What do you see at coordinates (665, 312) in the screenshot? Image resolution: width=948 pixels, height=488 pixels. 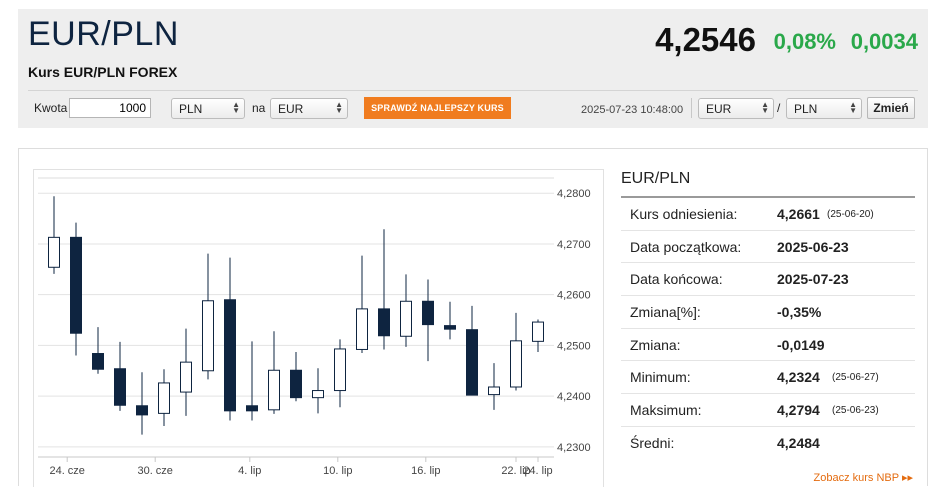 I see `info-label: Zmiana[%]:` at bounding box center [665, 312].